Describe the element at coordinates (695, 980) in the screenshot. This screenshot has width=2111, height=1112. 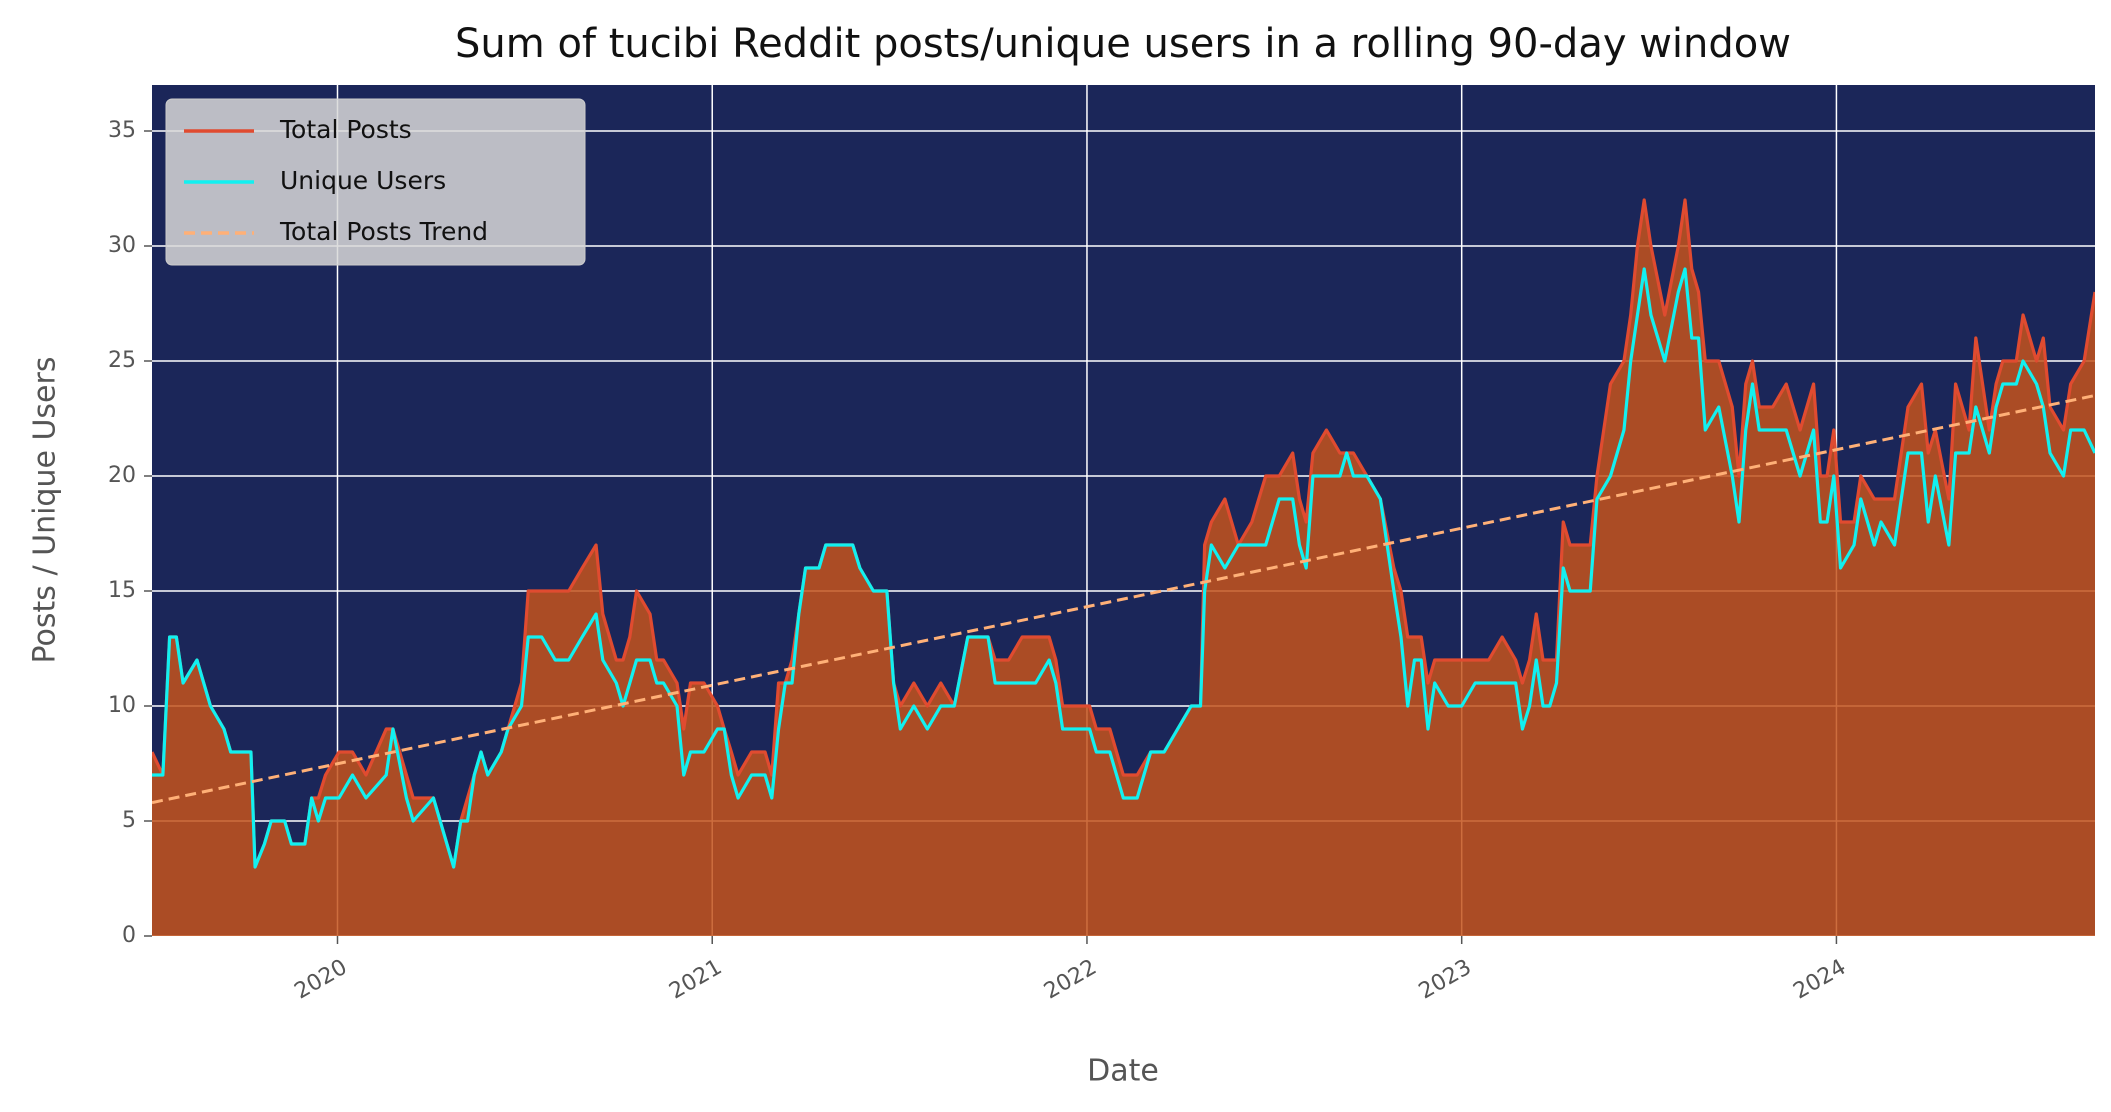
I see `x-tick-label: 2021` at that location.